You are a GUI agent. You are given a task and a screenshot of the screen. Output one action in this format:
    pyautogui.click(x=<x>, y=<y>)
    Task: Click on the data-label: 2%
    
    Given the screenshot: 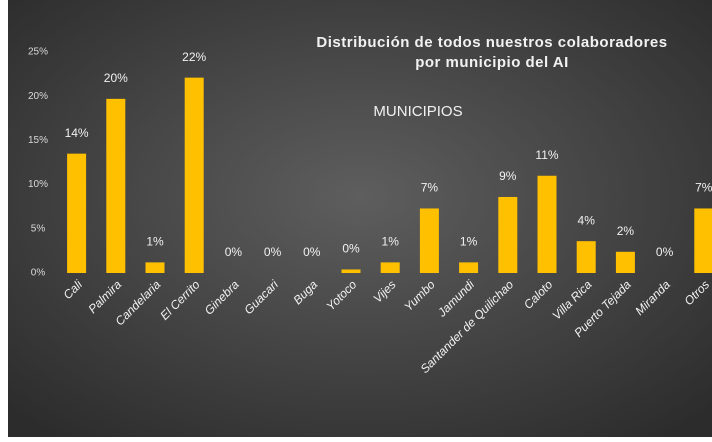 What is the action you would take?
    pyautogui.click(x=626, y=231)
    